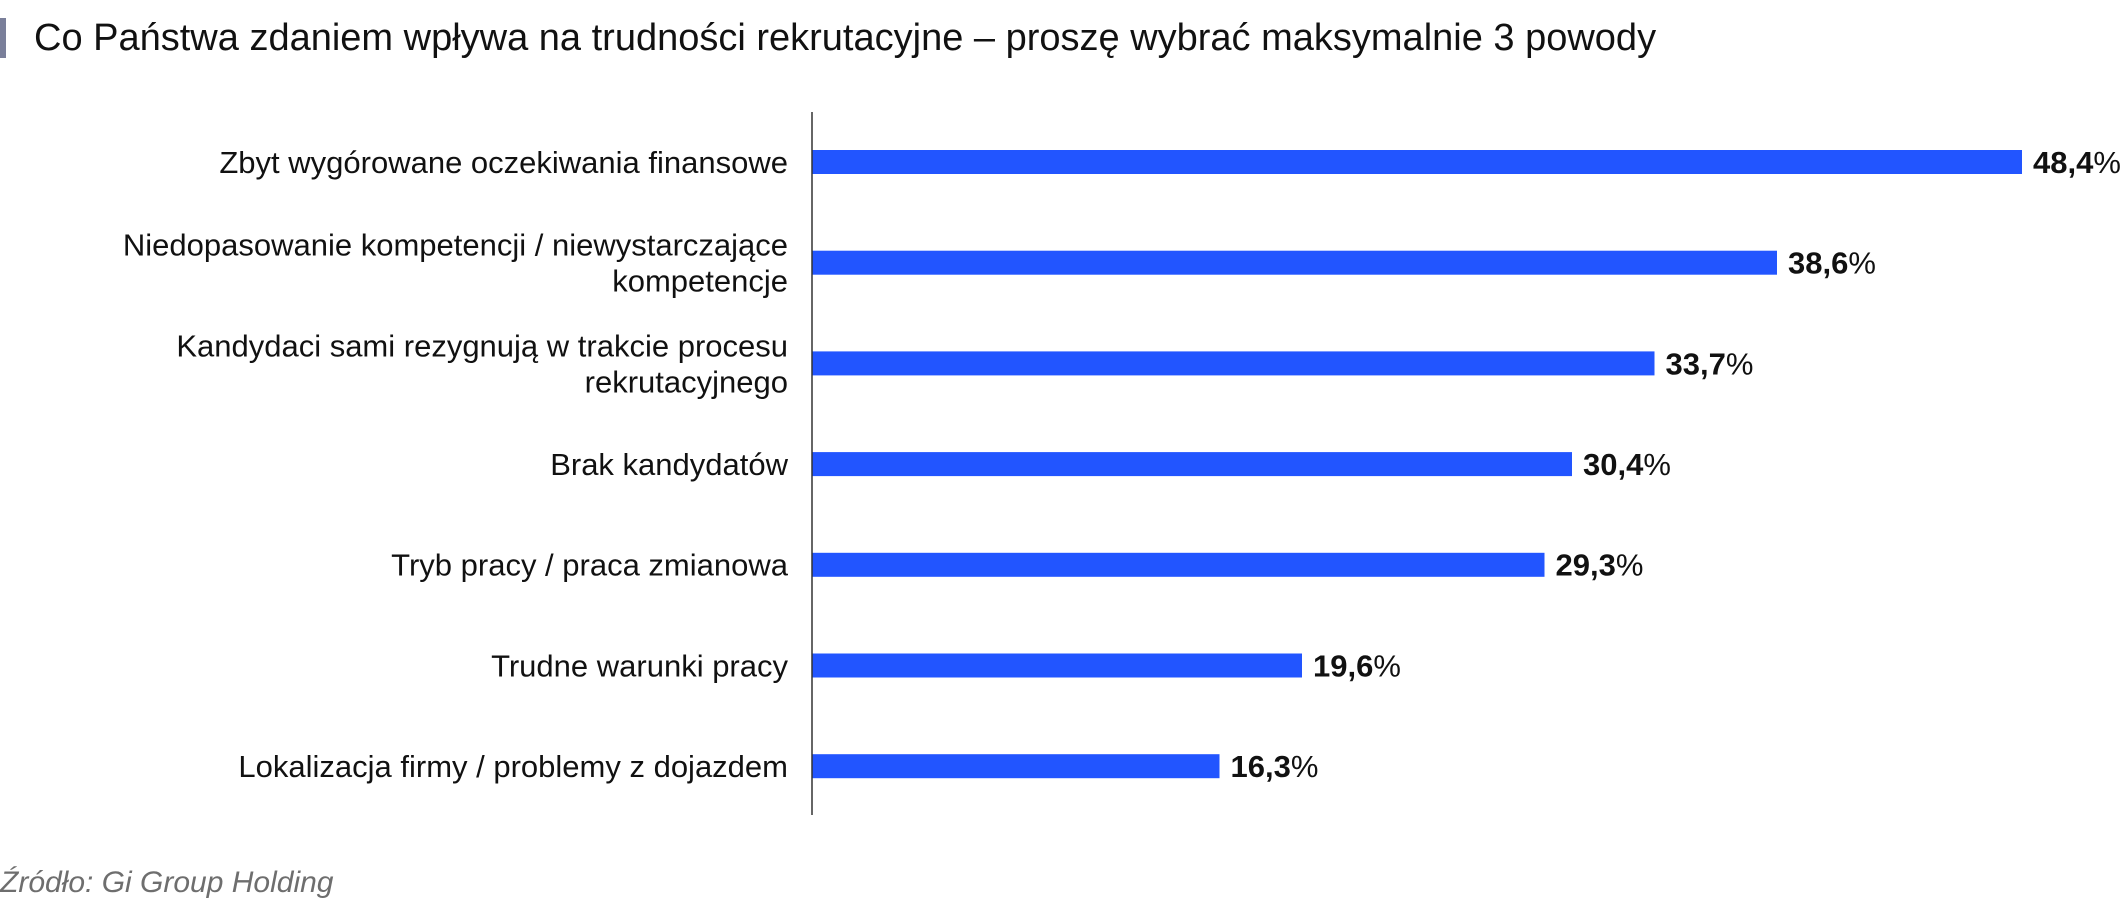 Image resolution: width=2126 pixels, height=915 pixels. I want to click on category-label-4: Brak kandydatów, so click(669, 464).